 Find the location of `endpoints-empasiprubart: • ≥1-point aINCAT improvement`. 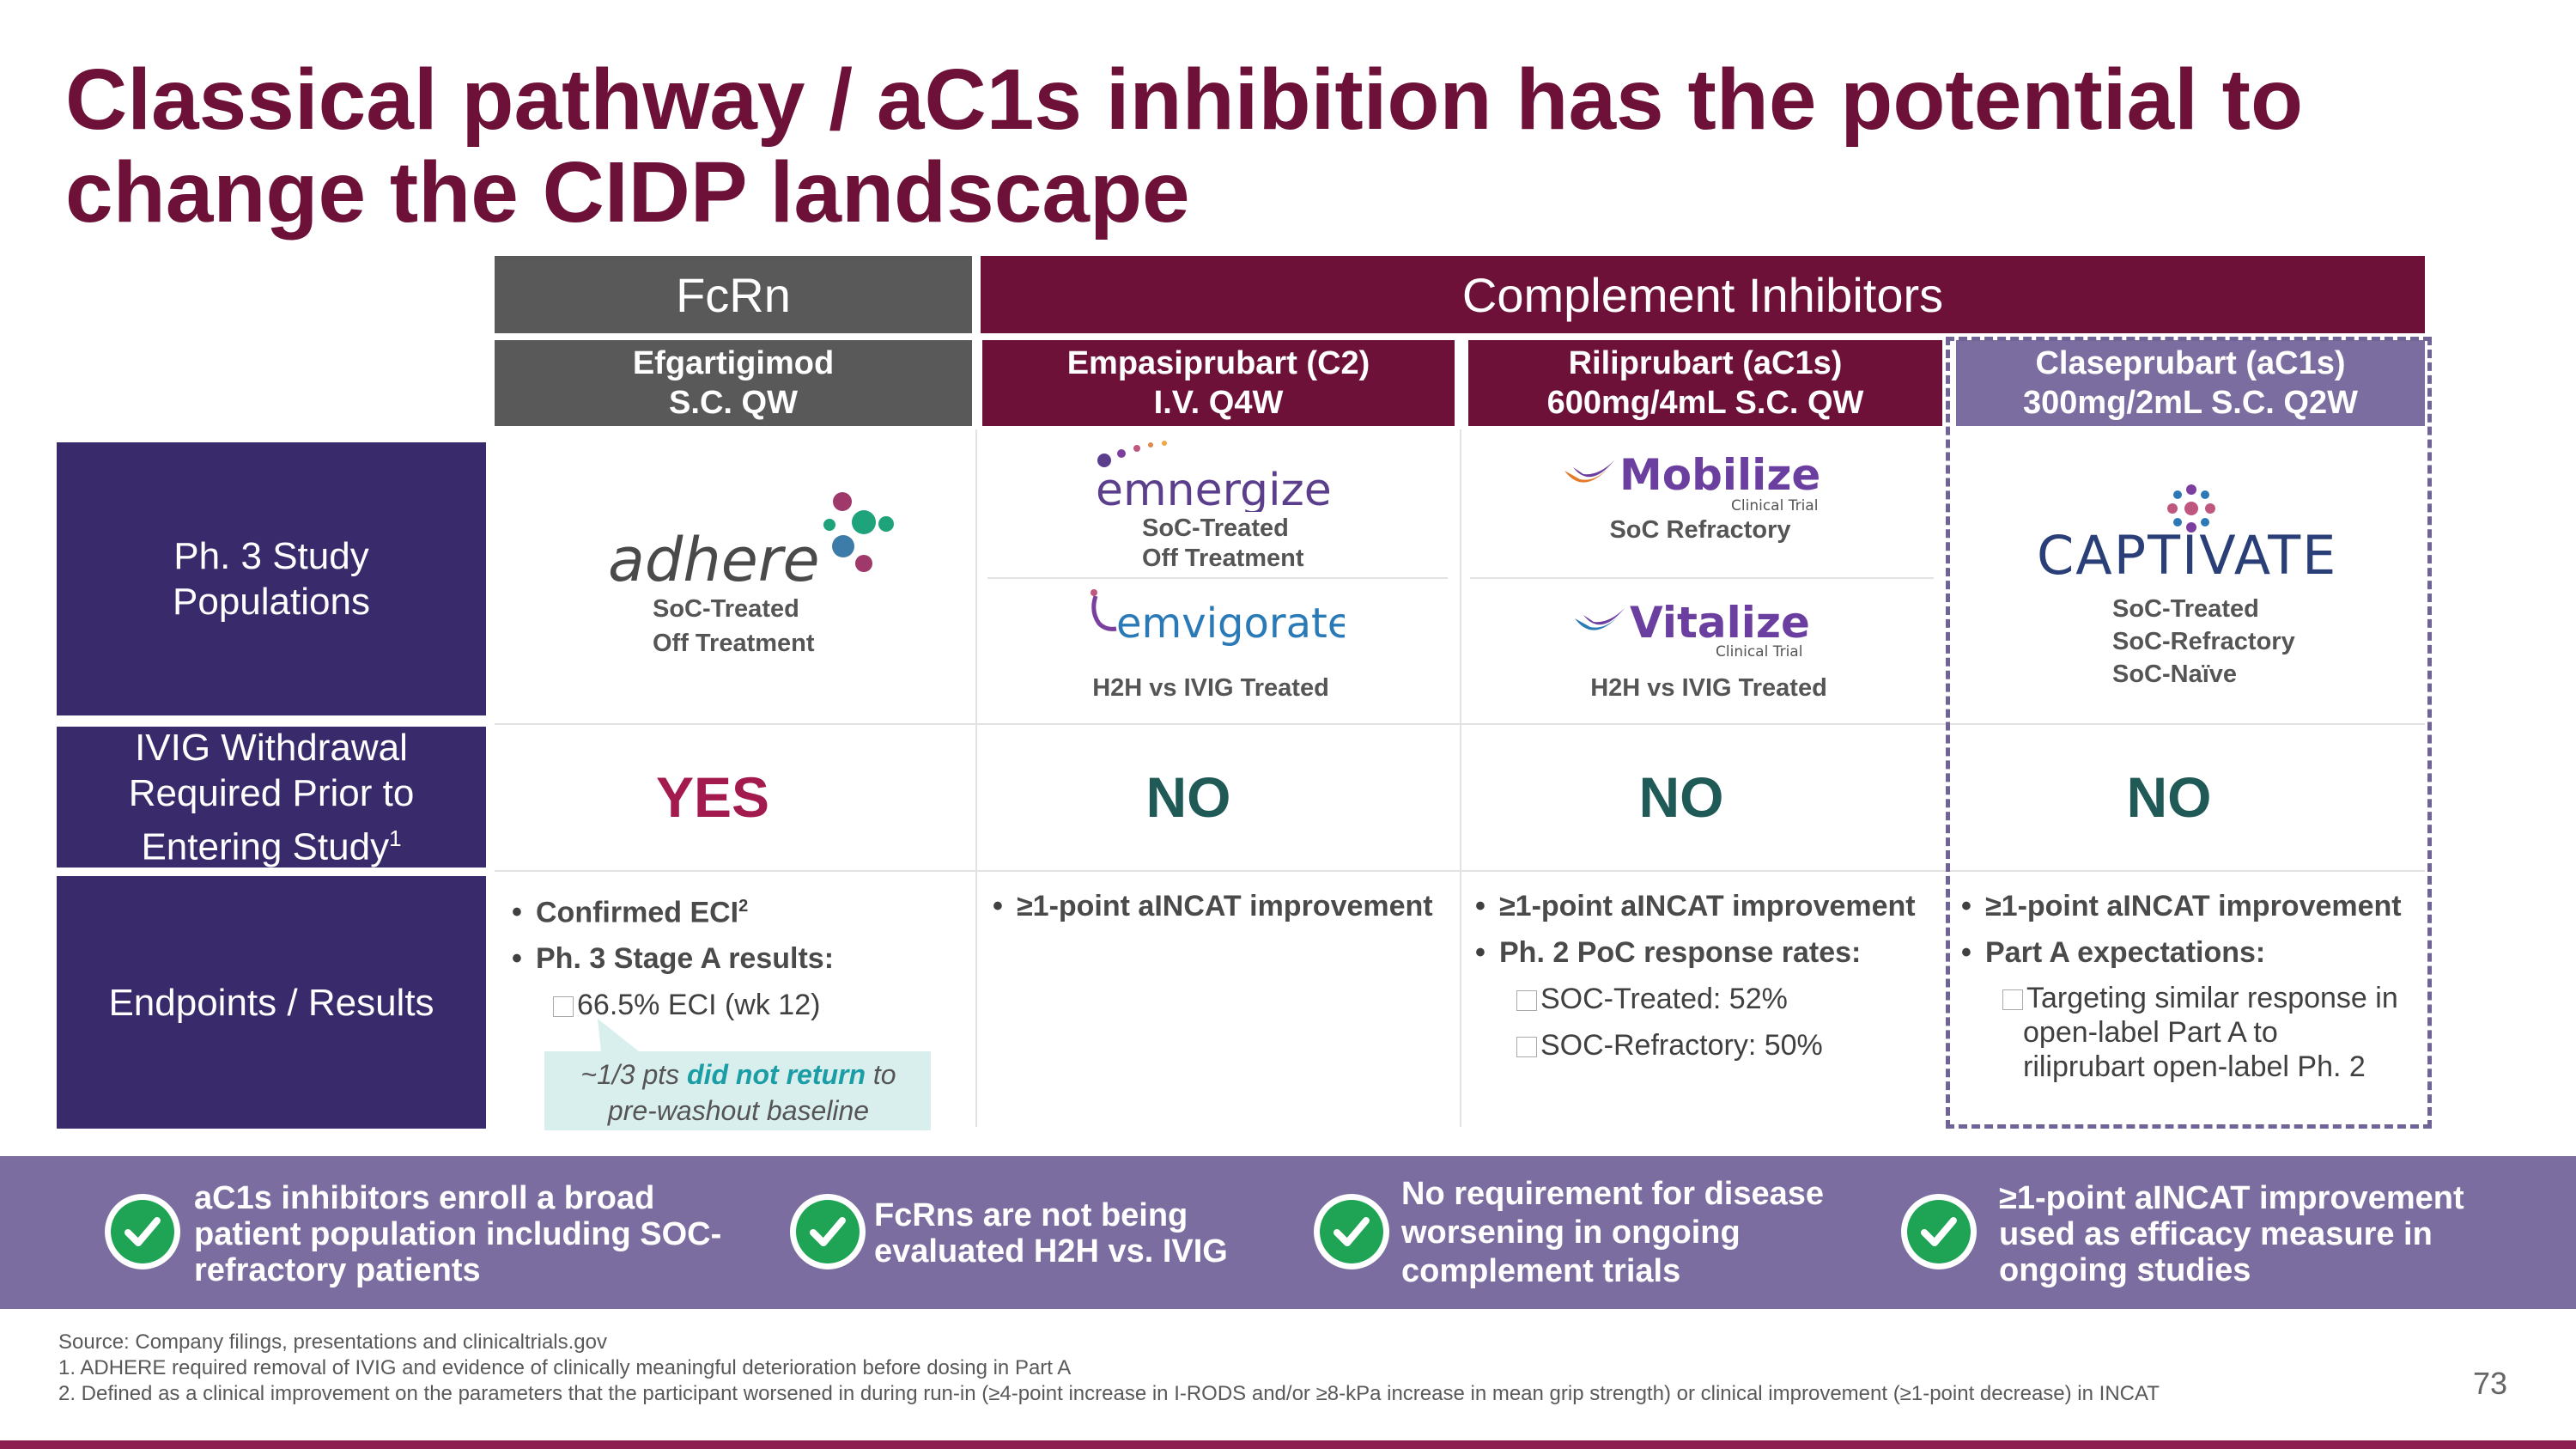

endpoints-empasiprubart: • ≥1-point aINCAT improvement is located at coordinates (1224, 906).